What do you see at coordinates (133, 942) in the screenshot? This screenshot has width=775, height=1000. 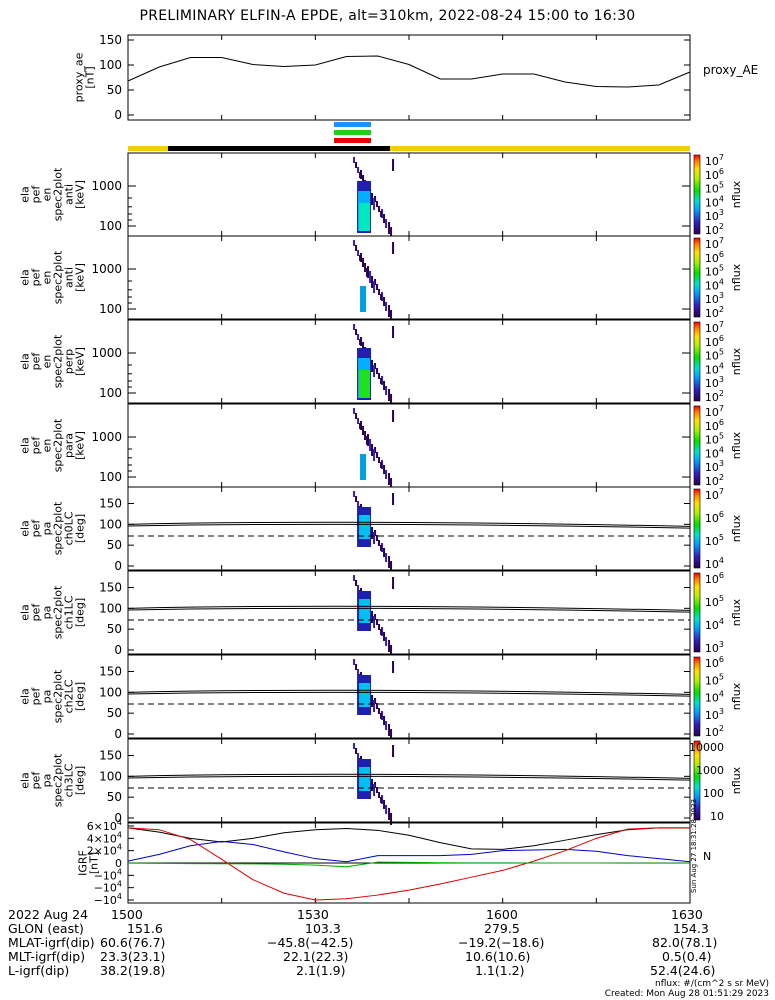 I see `mlat-val-0: 60.6(76.7)` at bounding box center [133, 942].